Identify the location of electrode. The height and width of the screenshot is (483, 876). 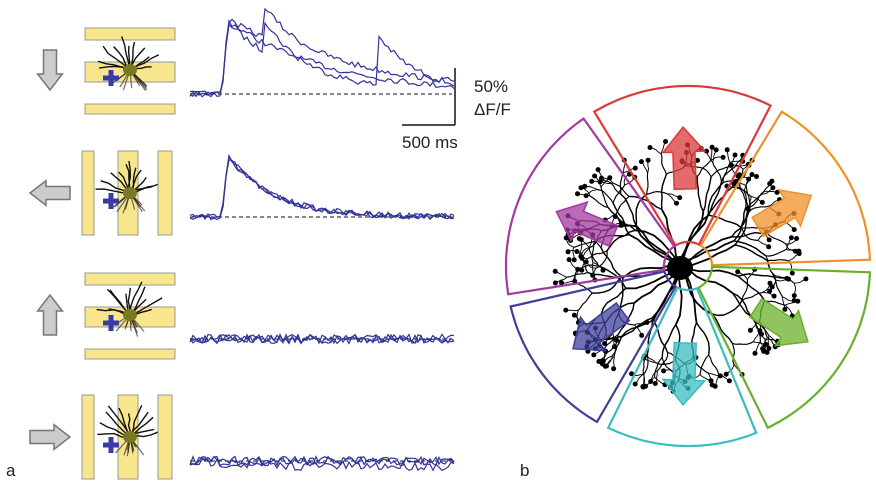
(111, 323).